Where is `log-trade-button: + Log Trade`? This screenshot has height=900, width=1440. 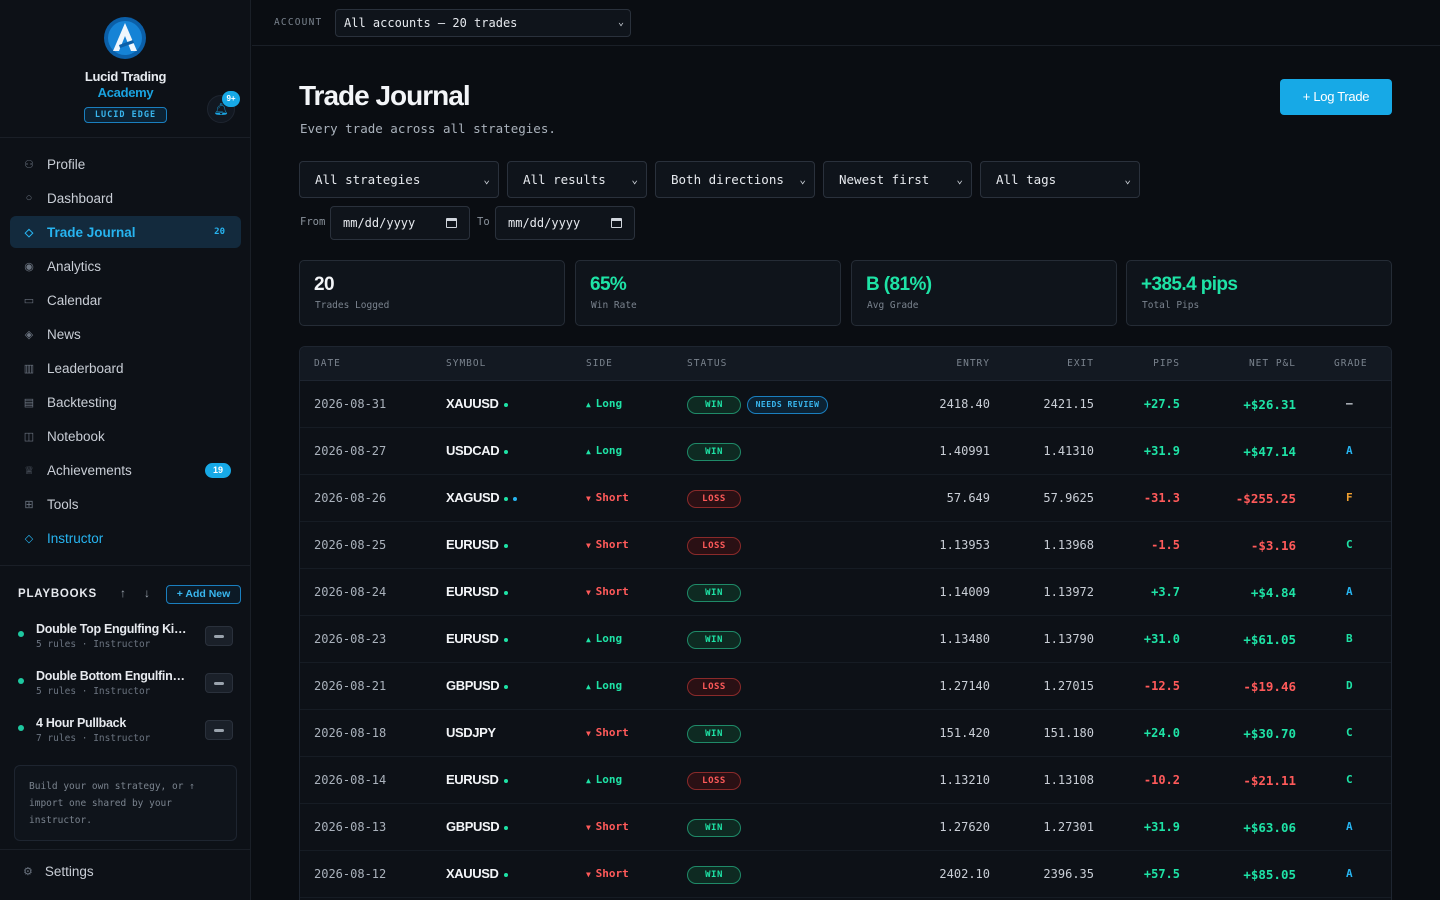 log-trade-button: + Log Trade is located at coordinates (1336, 97).